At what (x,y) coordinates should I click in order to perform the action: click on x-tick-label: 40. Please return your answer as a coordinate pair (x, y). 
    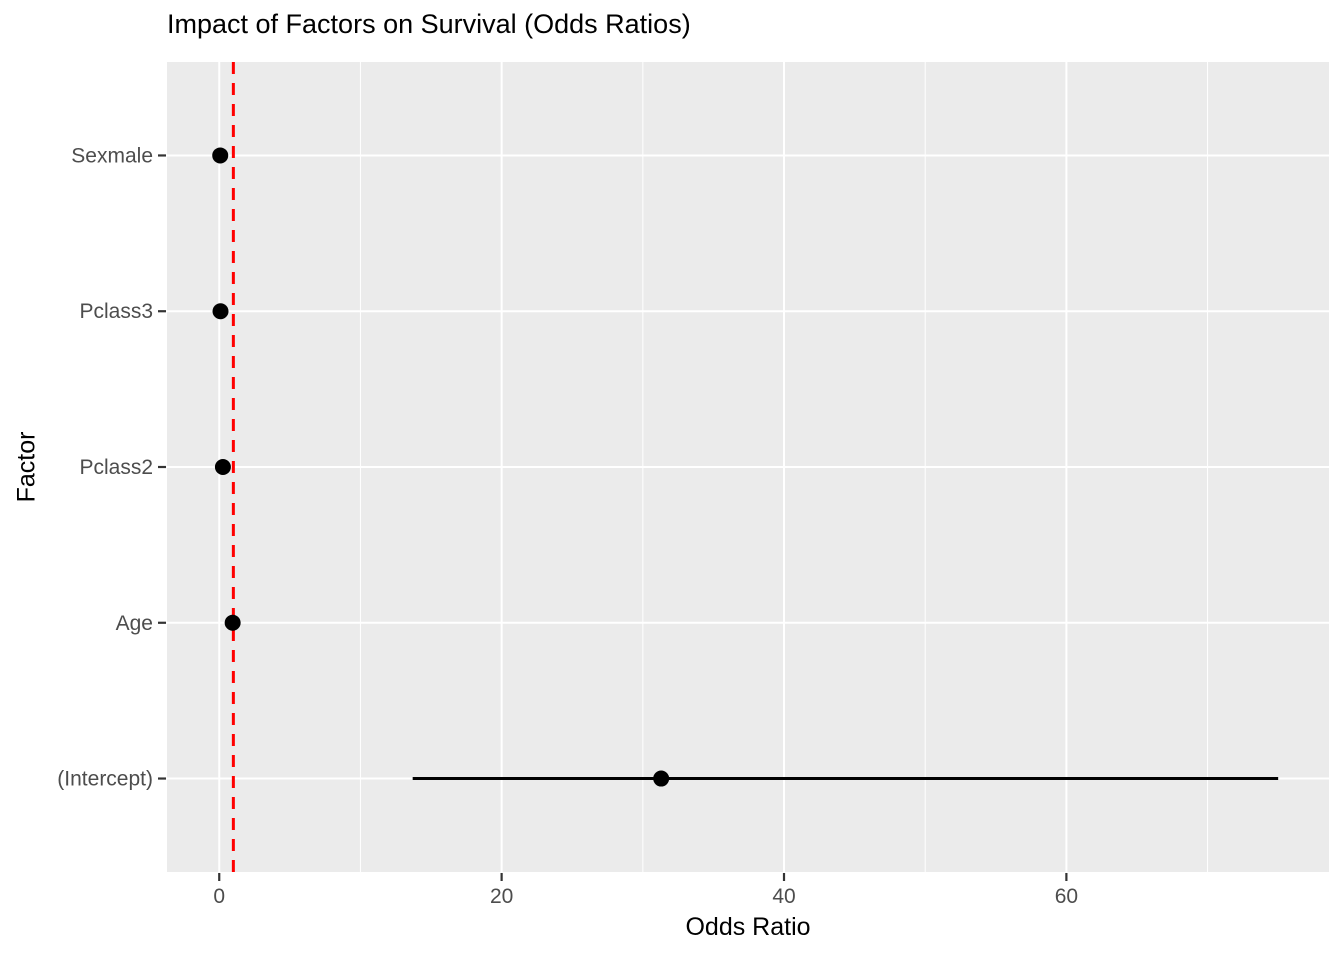
    Looking at the image, I should click on (783, 896).